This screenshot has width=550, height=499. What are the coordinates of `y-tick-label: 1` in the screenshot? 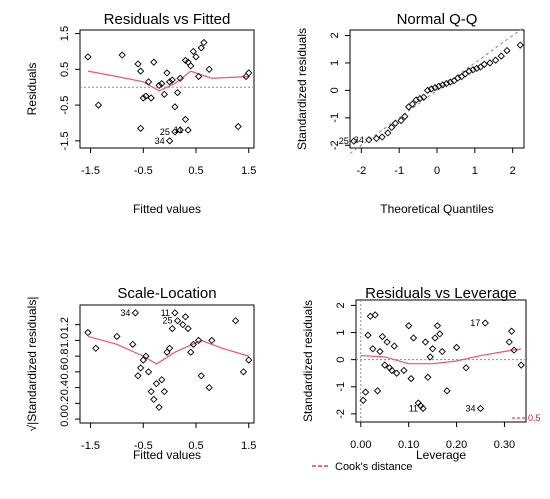 It's located at (341, 332).